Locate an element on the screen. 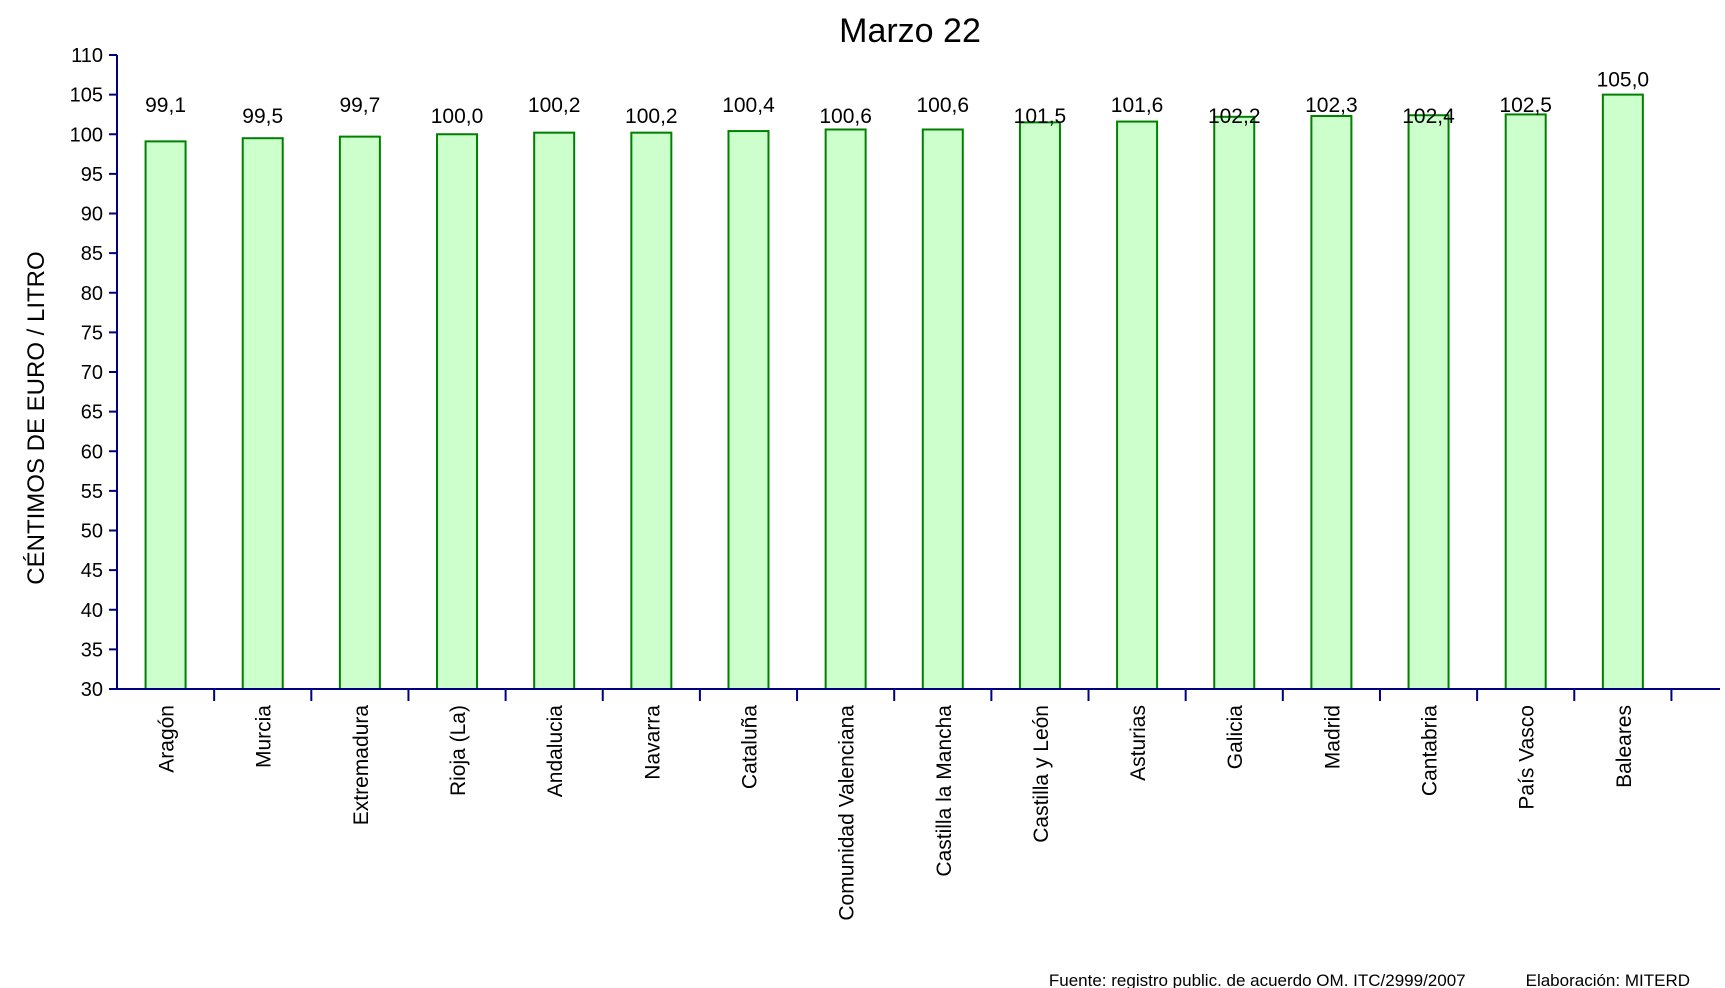 The image size is (1725, 988). y-tick-label: 110 is located at coordinates (87, 56).